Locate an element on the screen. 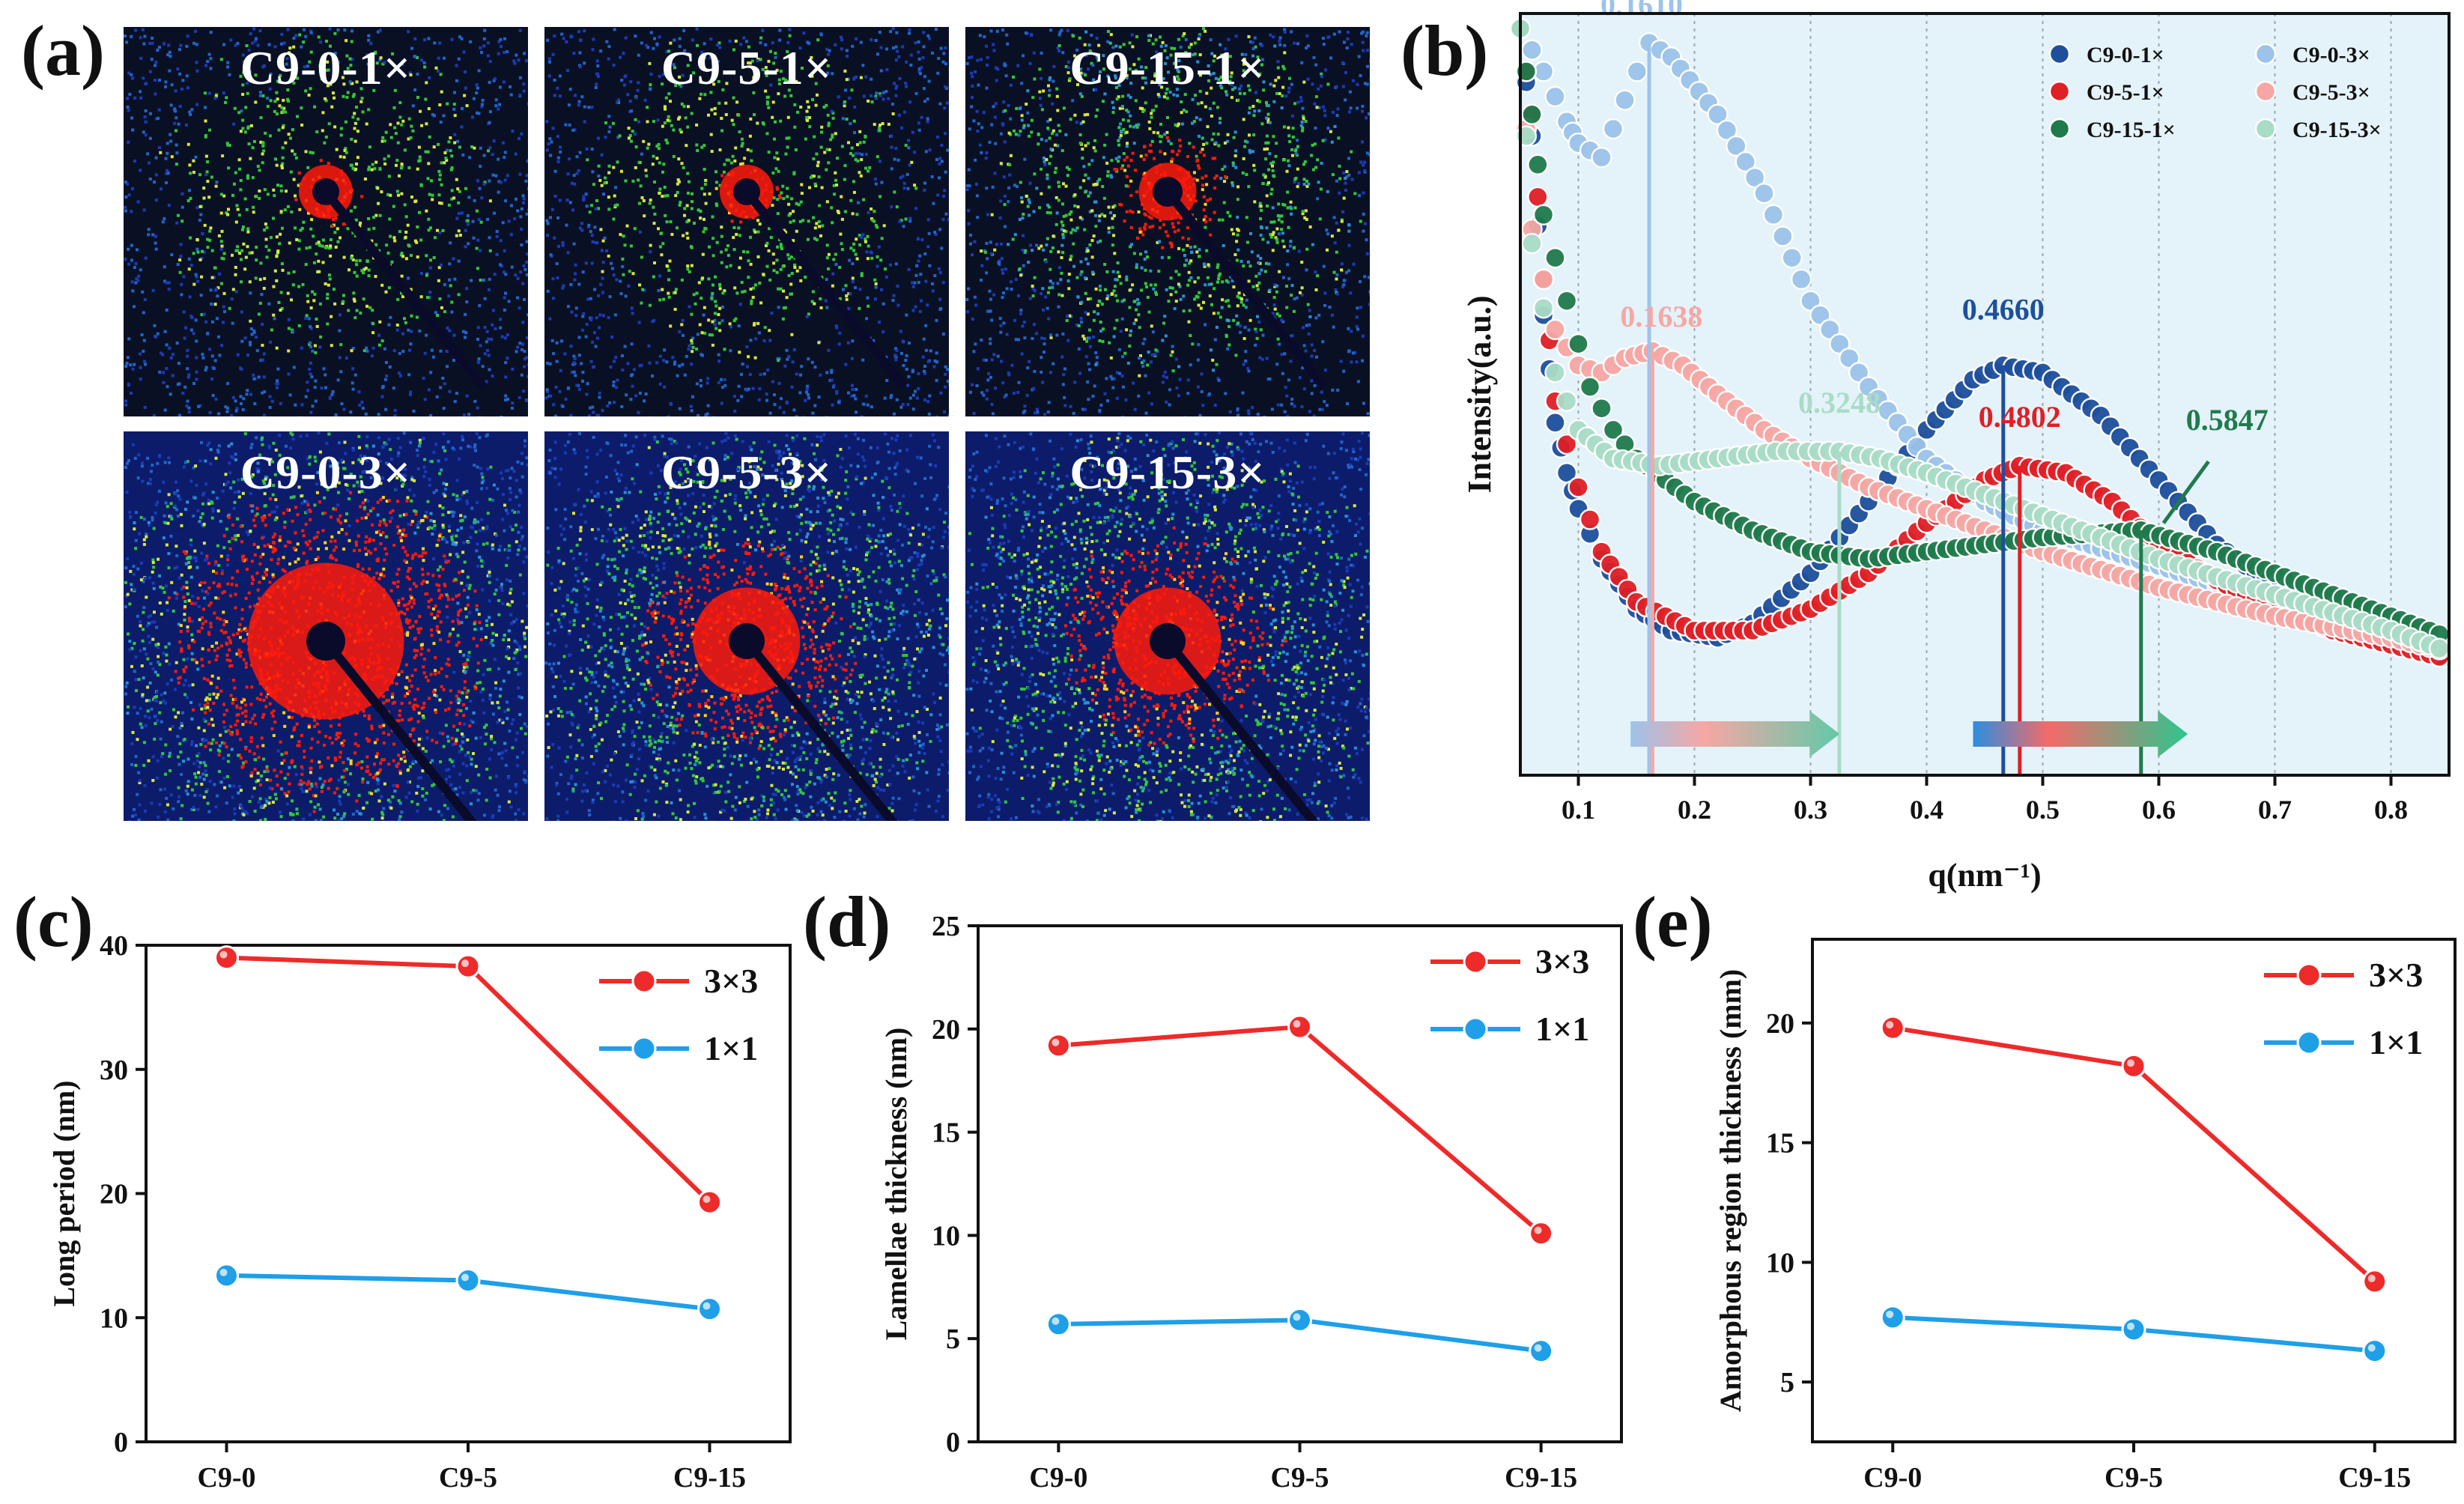 This screenshot has width=2464, height=1504. x-tick-label: 0.1 is located at coordinates (1578, 810).